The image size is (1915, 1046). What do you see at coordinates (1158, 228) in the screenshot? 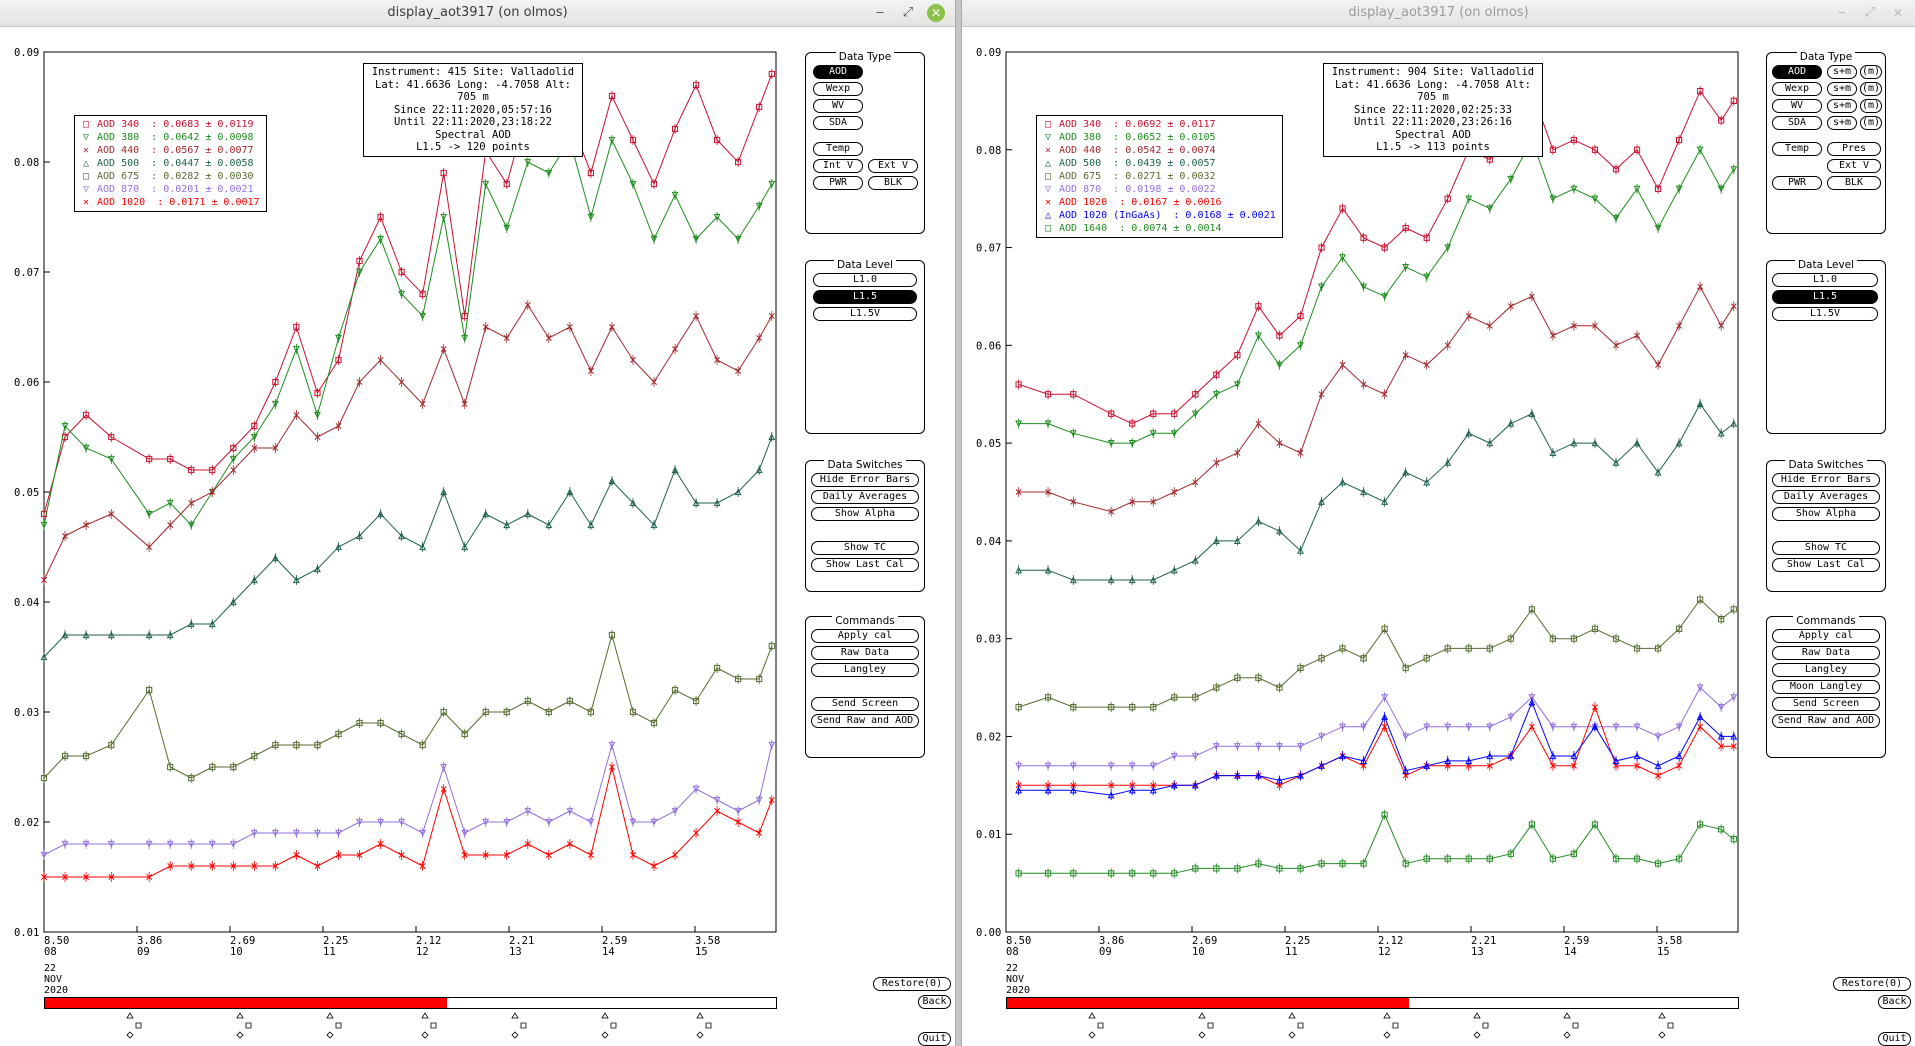
I see `legend-entry: □ AOD 1640 : 0.0074 ± 0.0014` at bounding box center [1158, 228].